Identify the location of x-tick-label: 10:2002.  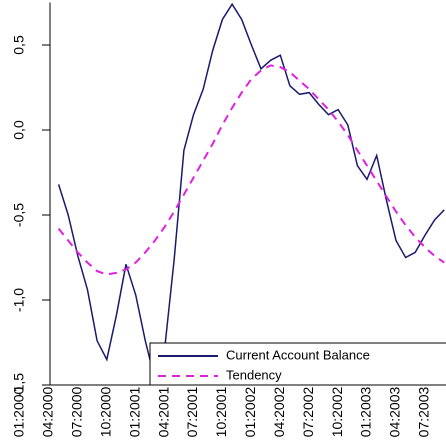
(337, 411).